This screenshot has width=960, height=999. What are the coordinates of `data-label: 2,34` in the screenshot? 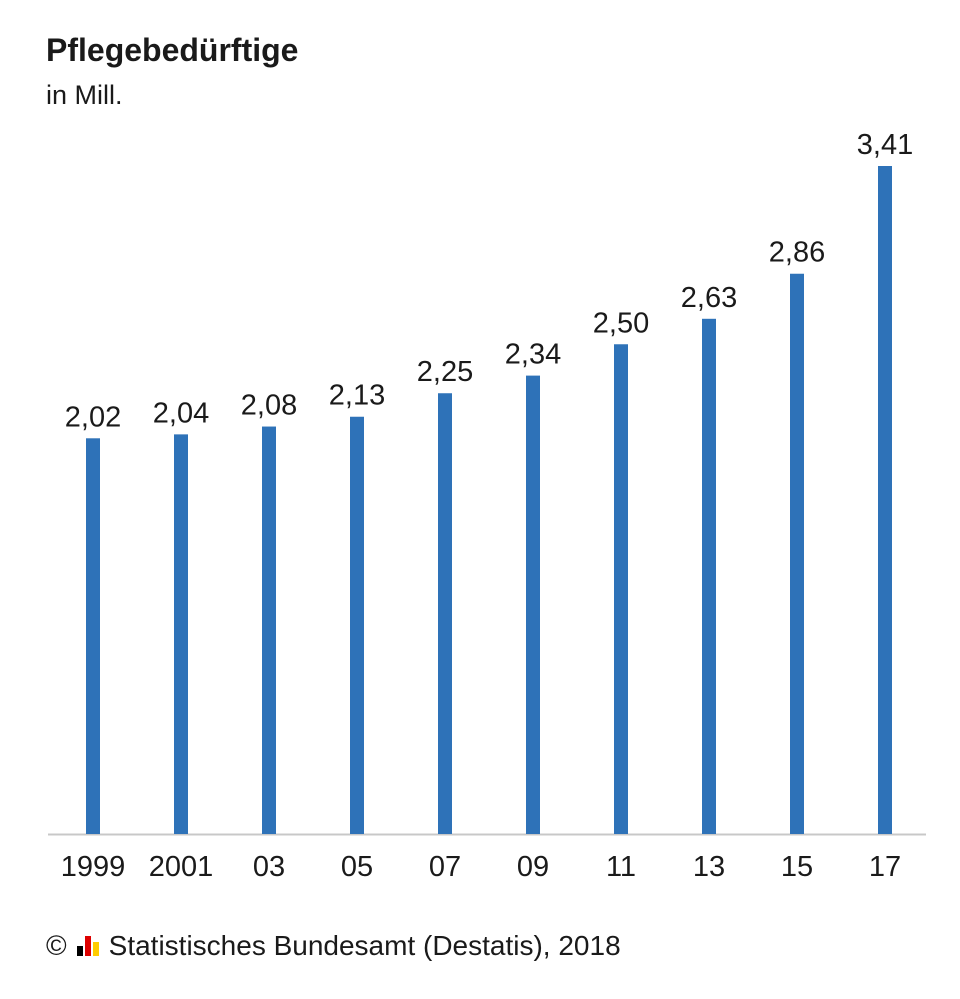 It's located at (533, 355).